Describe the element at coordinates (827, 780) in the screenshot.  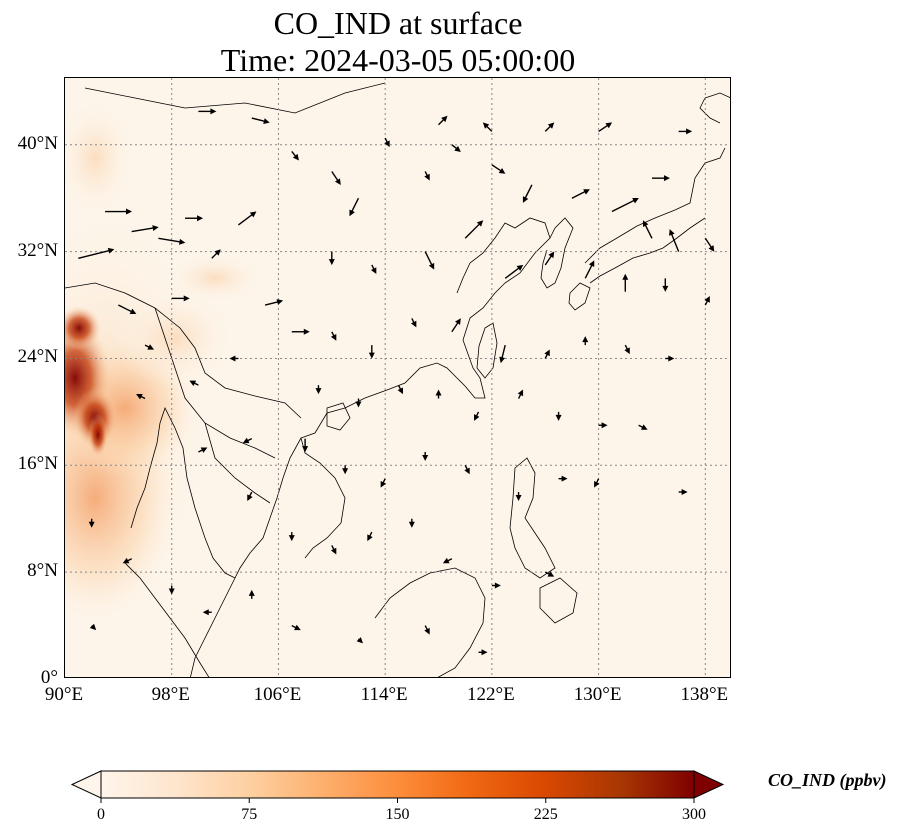
I see `colorbar-title: CO_IND (ppbv)` at that location.